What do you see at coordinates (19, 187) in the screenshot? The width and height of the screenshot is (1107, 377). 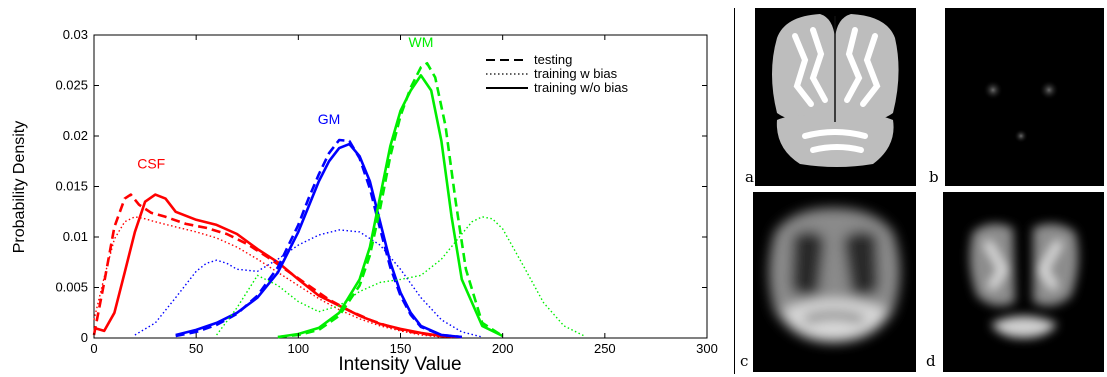 I see `y-axis-label: Probability Density` at bounding box center [19, 187].